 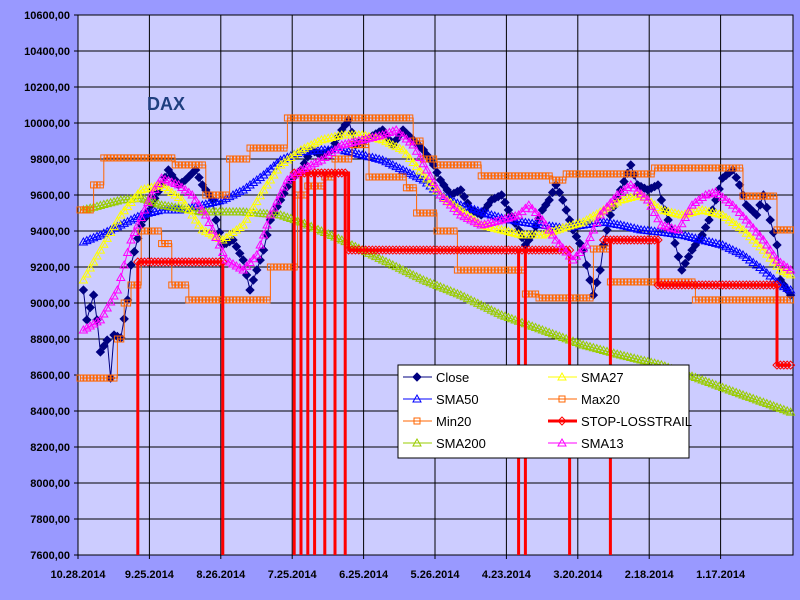 What do you see at coordinates (50, 304) in the screenshot?
I see `y-tick-label: 9000,00` at bounding box center [50, 304].